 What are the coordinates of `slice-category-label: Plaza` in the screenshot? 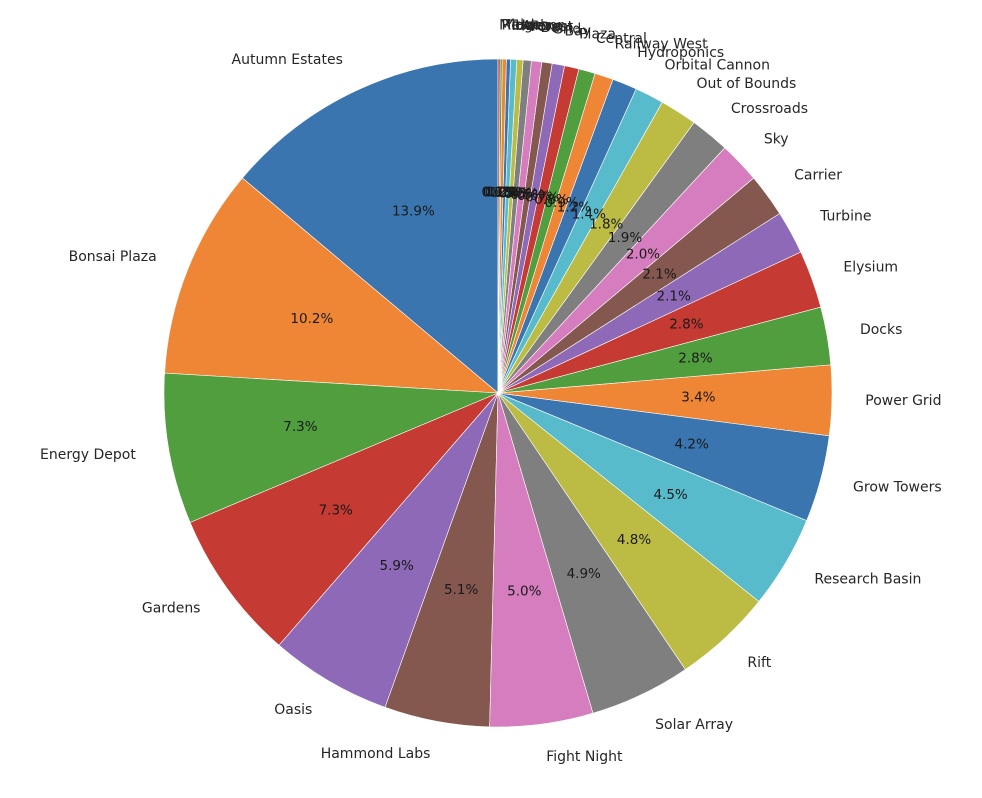 It's located at (597, 35).